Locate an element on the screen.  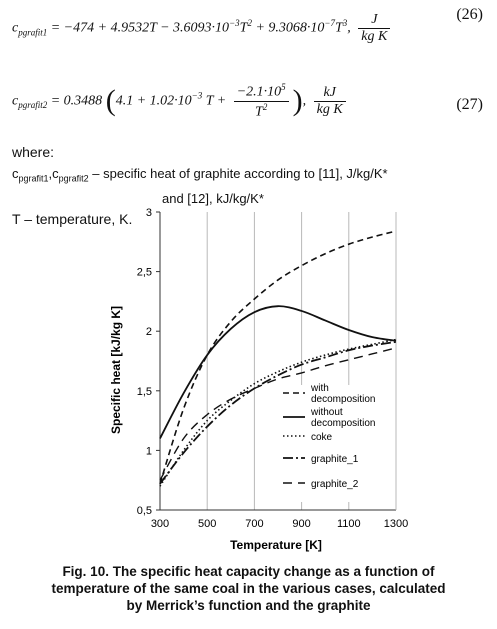
x-tick-label: 500 is located at coordinates (207, 524).